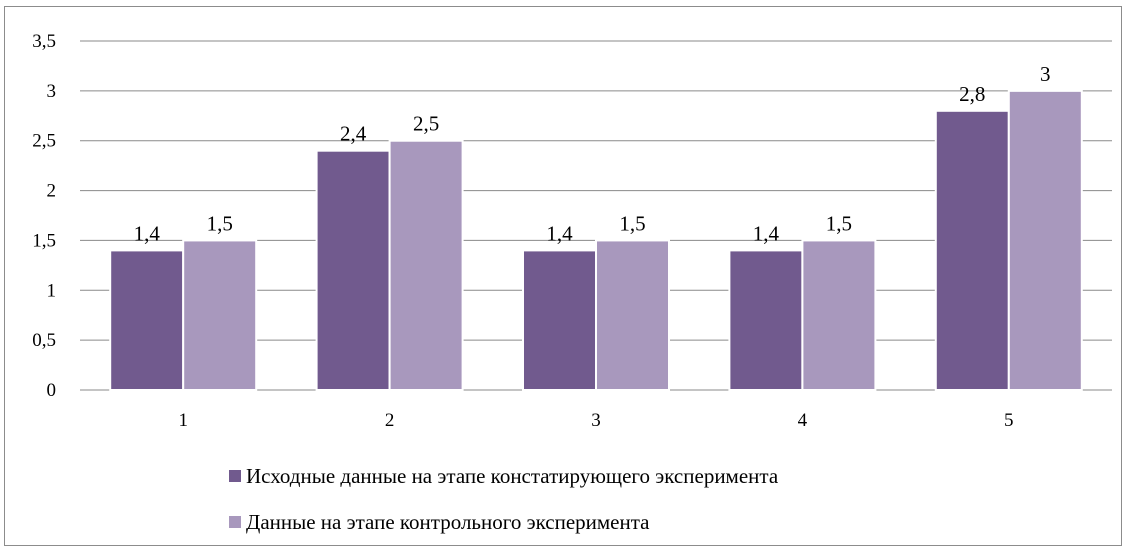 Image resolution: width=1128 pixels, height=548 pixels. What do you see at coordinates (44, 141) in the screenshot?
I see `y-tick-label: 2,5` at bounding box center [44, 141].